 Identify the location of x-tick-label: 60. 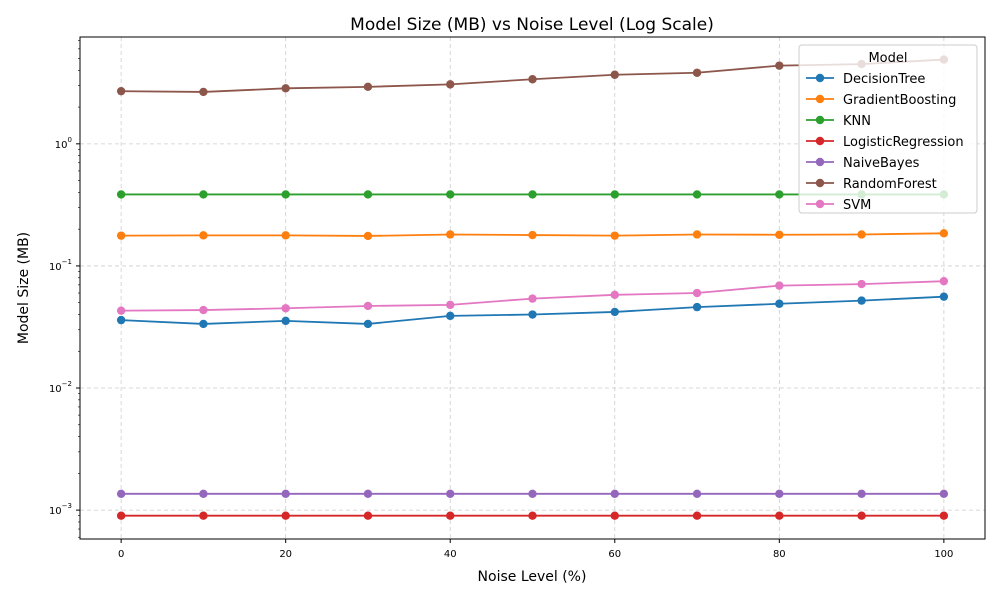
(614, 554).